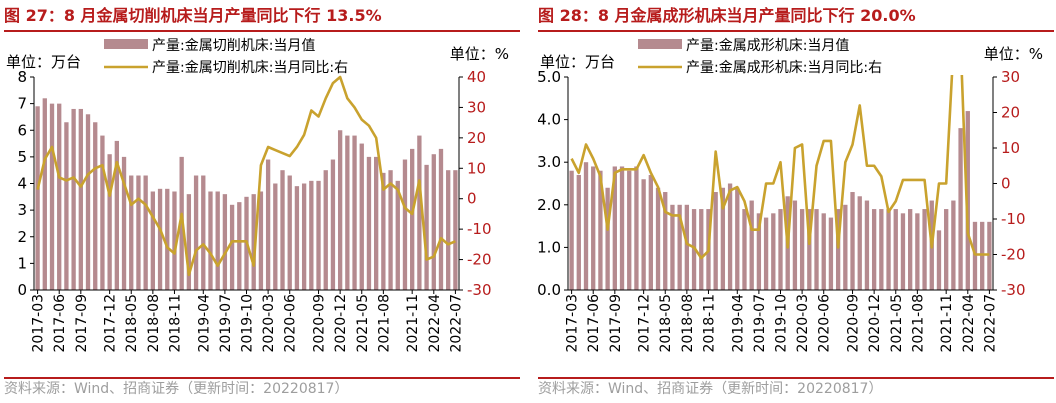 The width and height of the screenshot is (1056, 403). Describe the element at coordinates (1013, 290) in the screenshot. I see `right-tick-label: -30` at that location.